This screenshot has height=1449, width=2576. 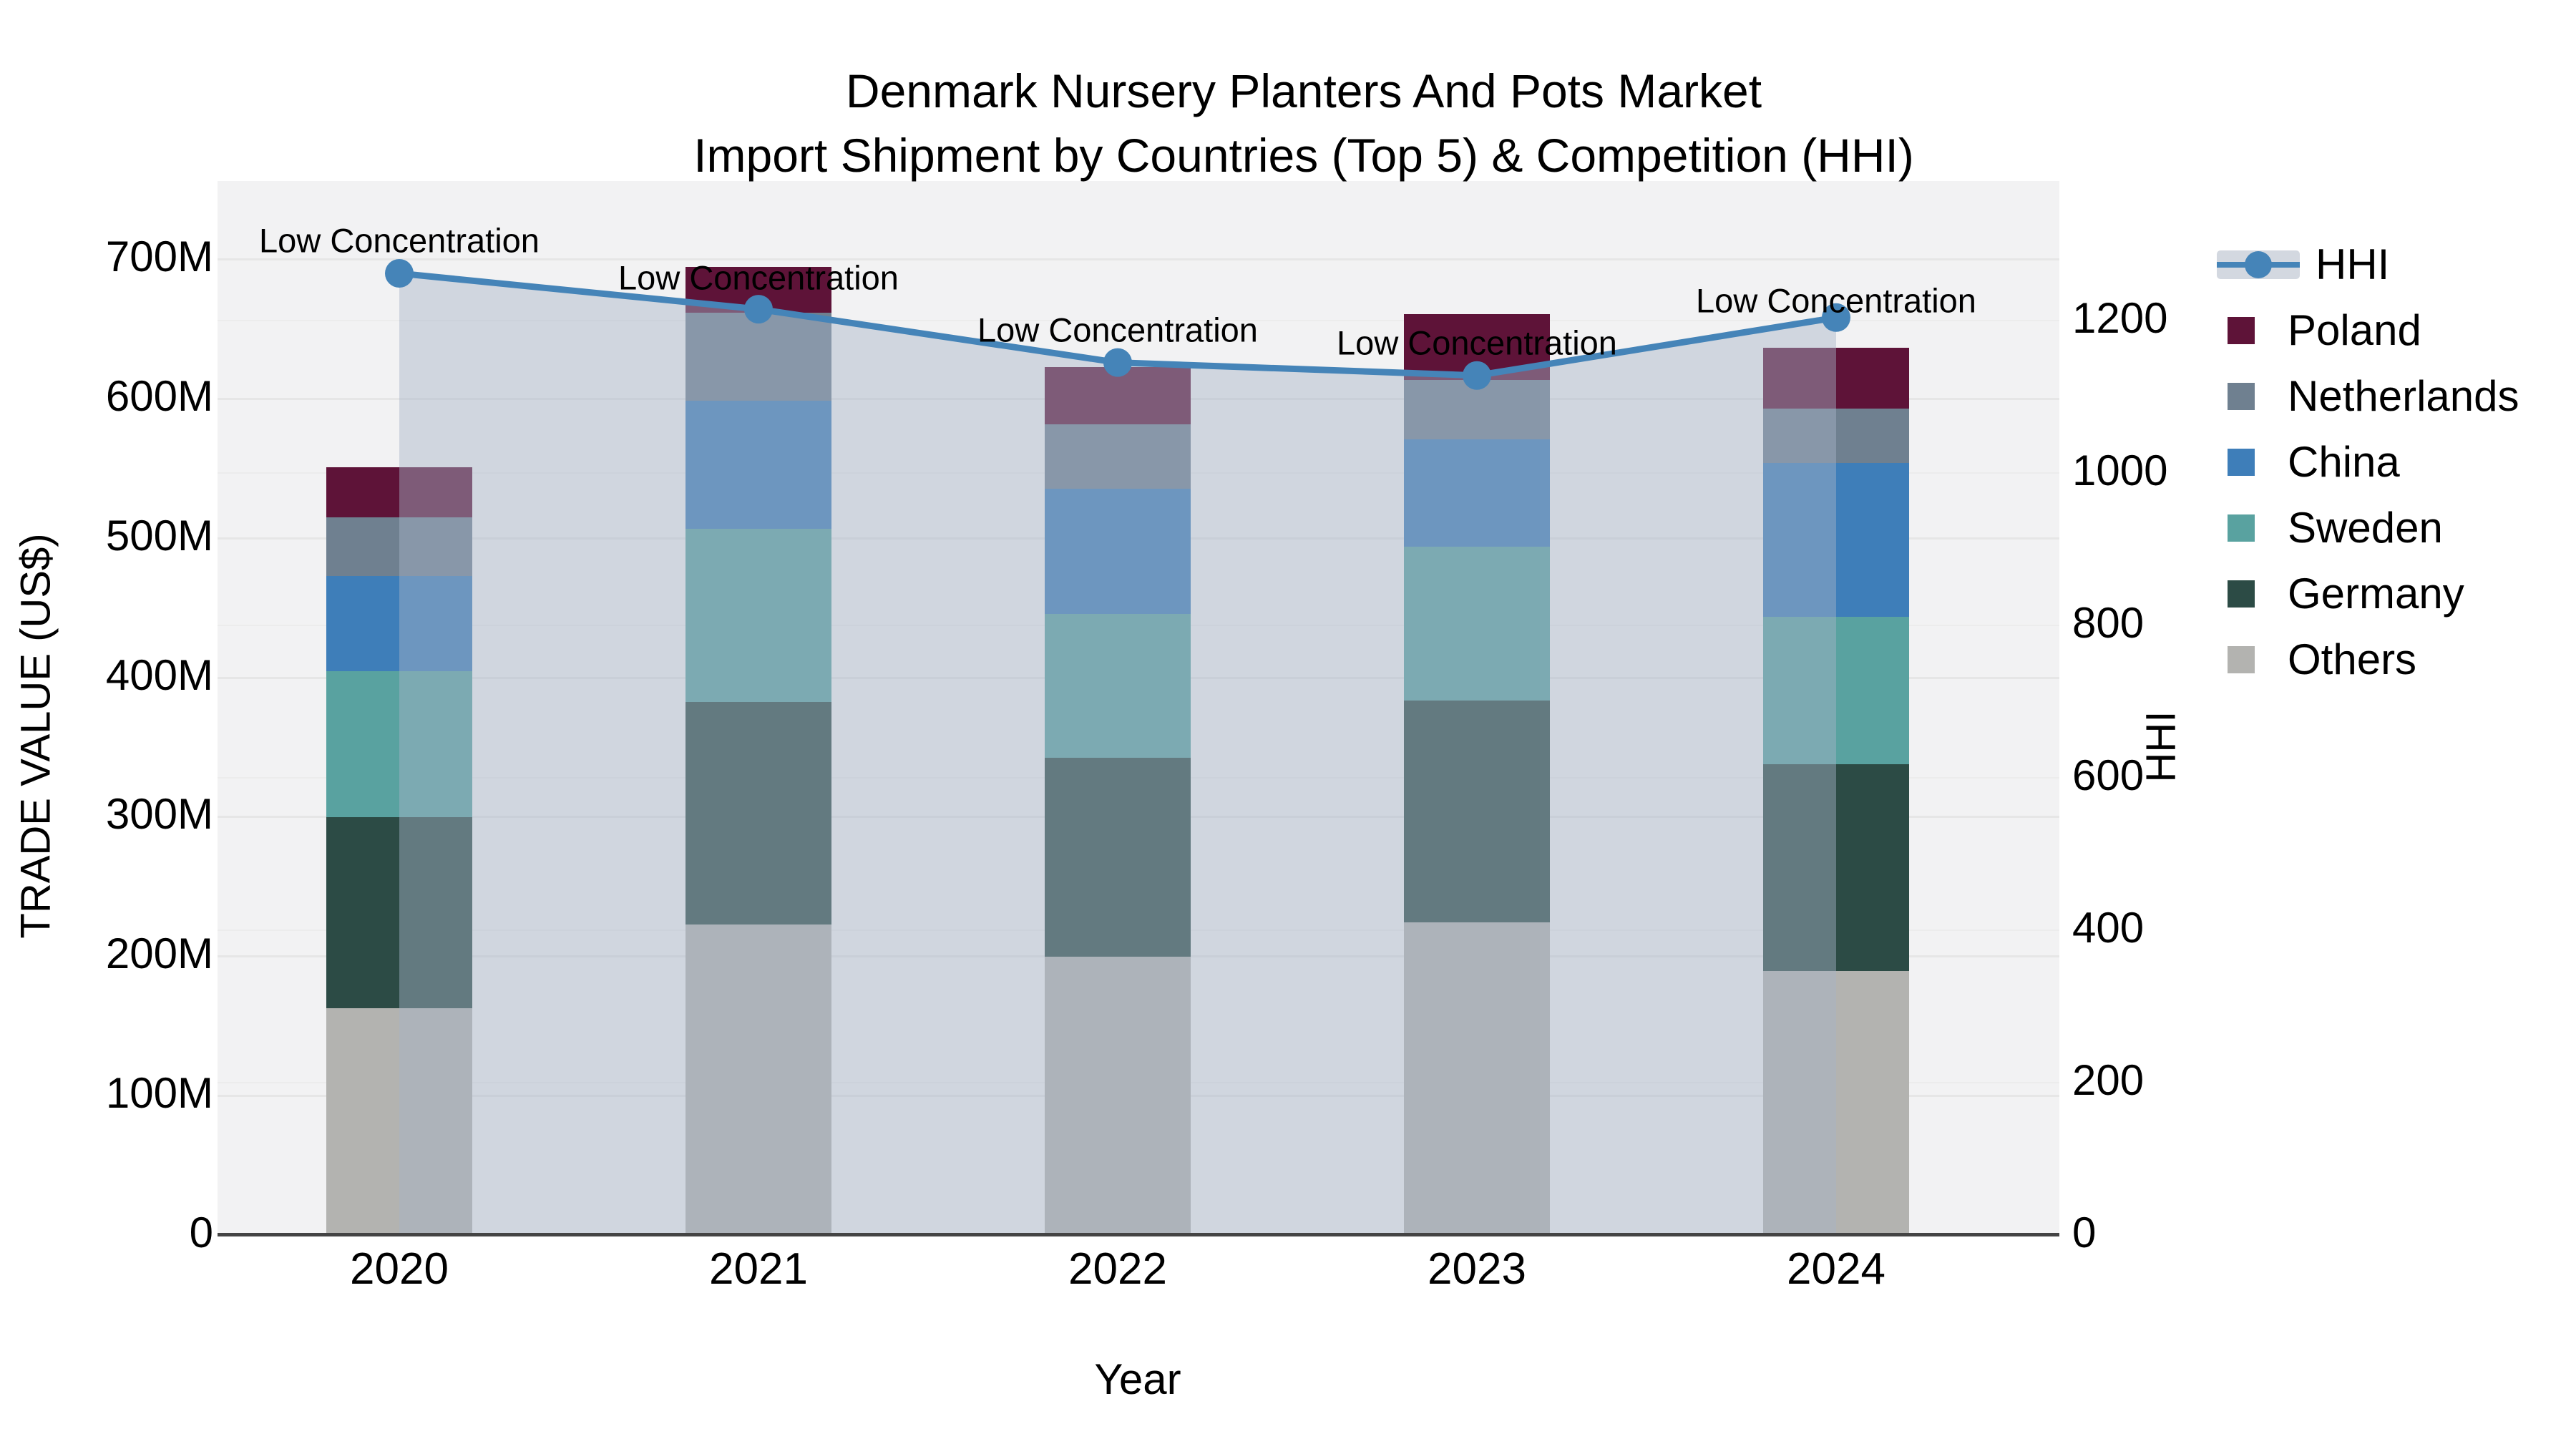 What do you see at coordinates (2258, 264) in the screenshot?
I see `hhi-line-swatch-icon` at bounding box center [2258, 264].